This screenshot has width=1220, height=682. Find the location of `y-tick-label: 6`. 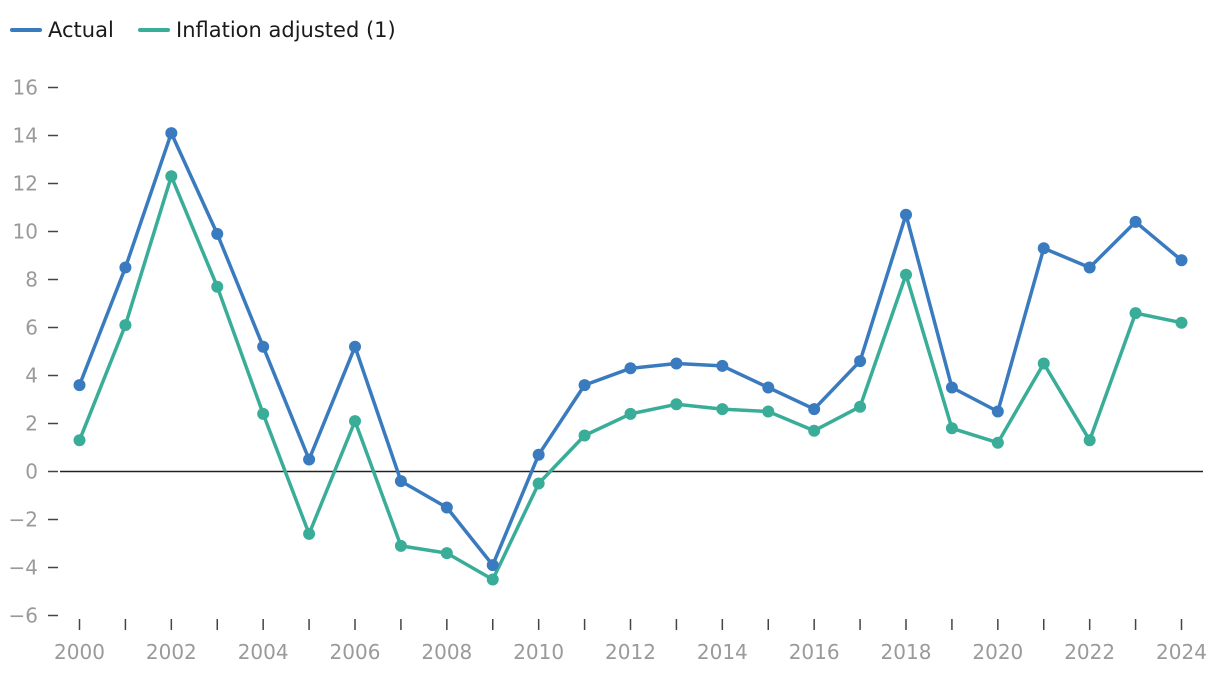

y-tick-label: 6 is located at coordinates (31, 328).